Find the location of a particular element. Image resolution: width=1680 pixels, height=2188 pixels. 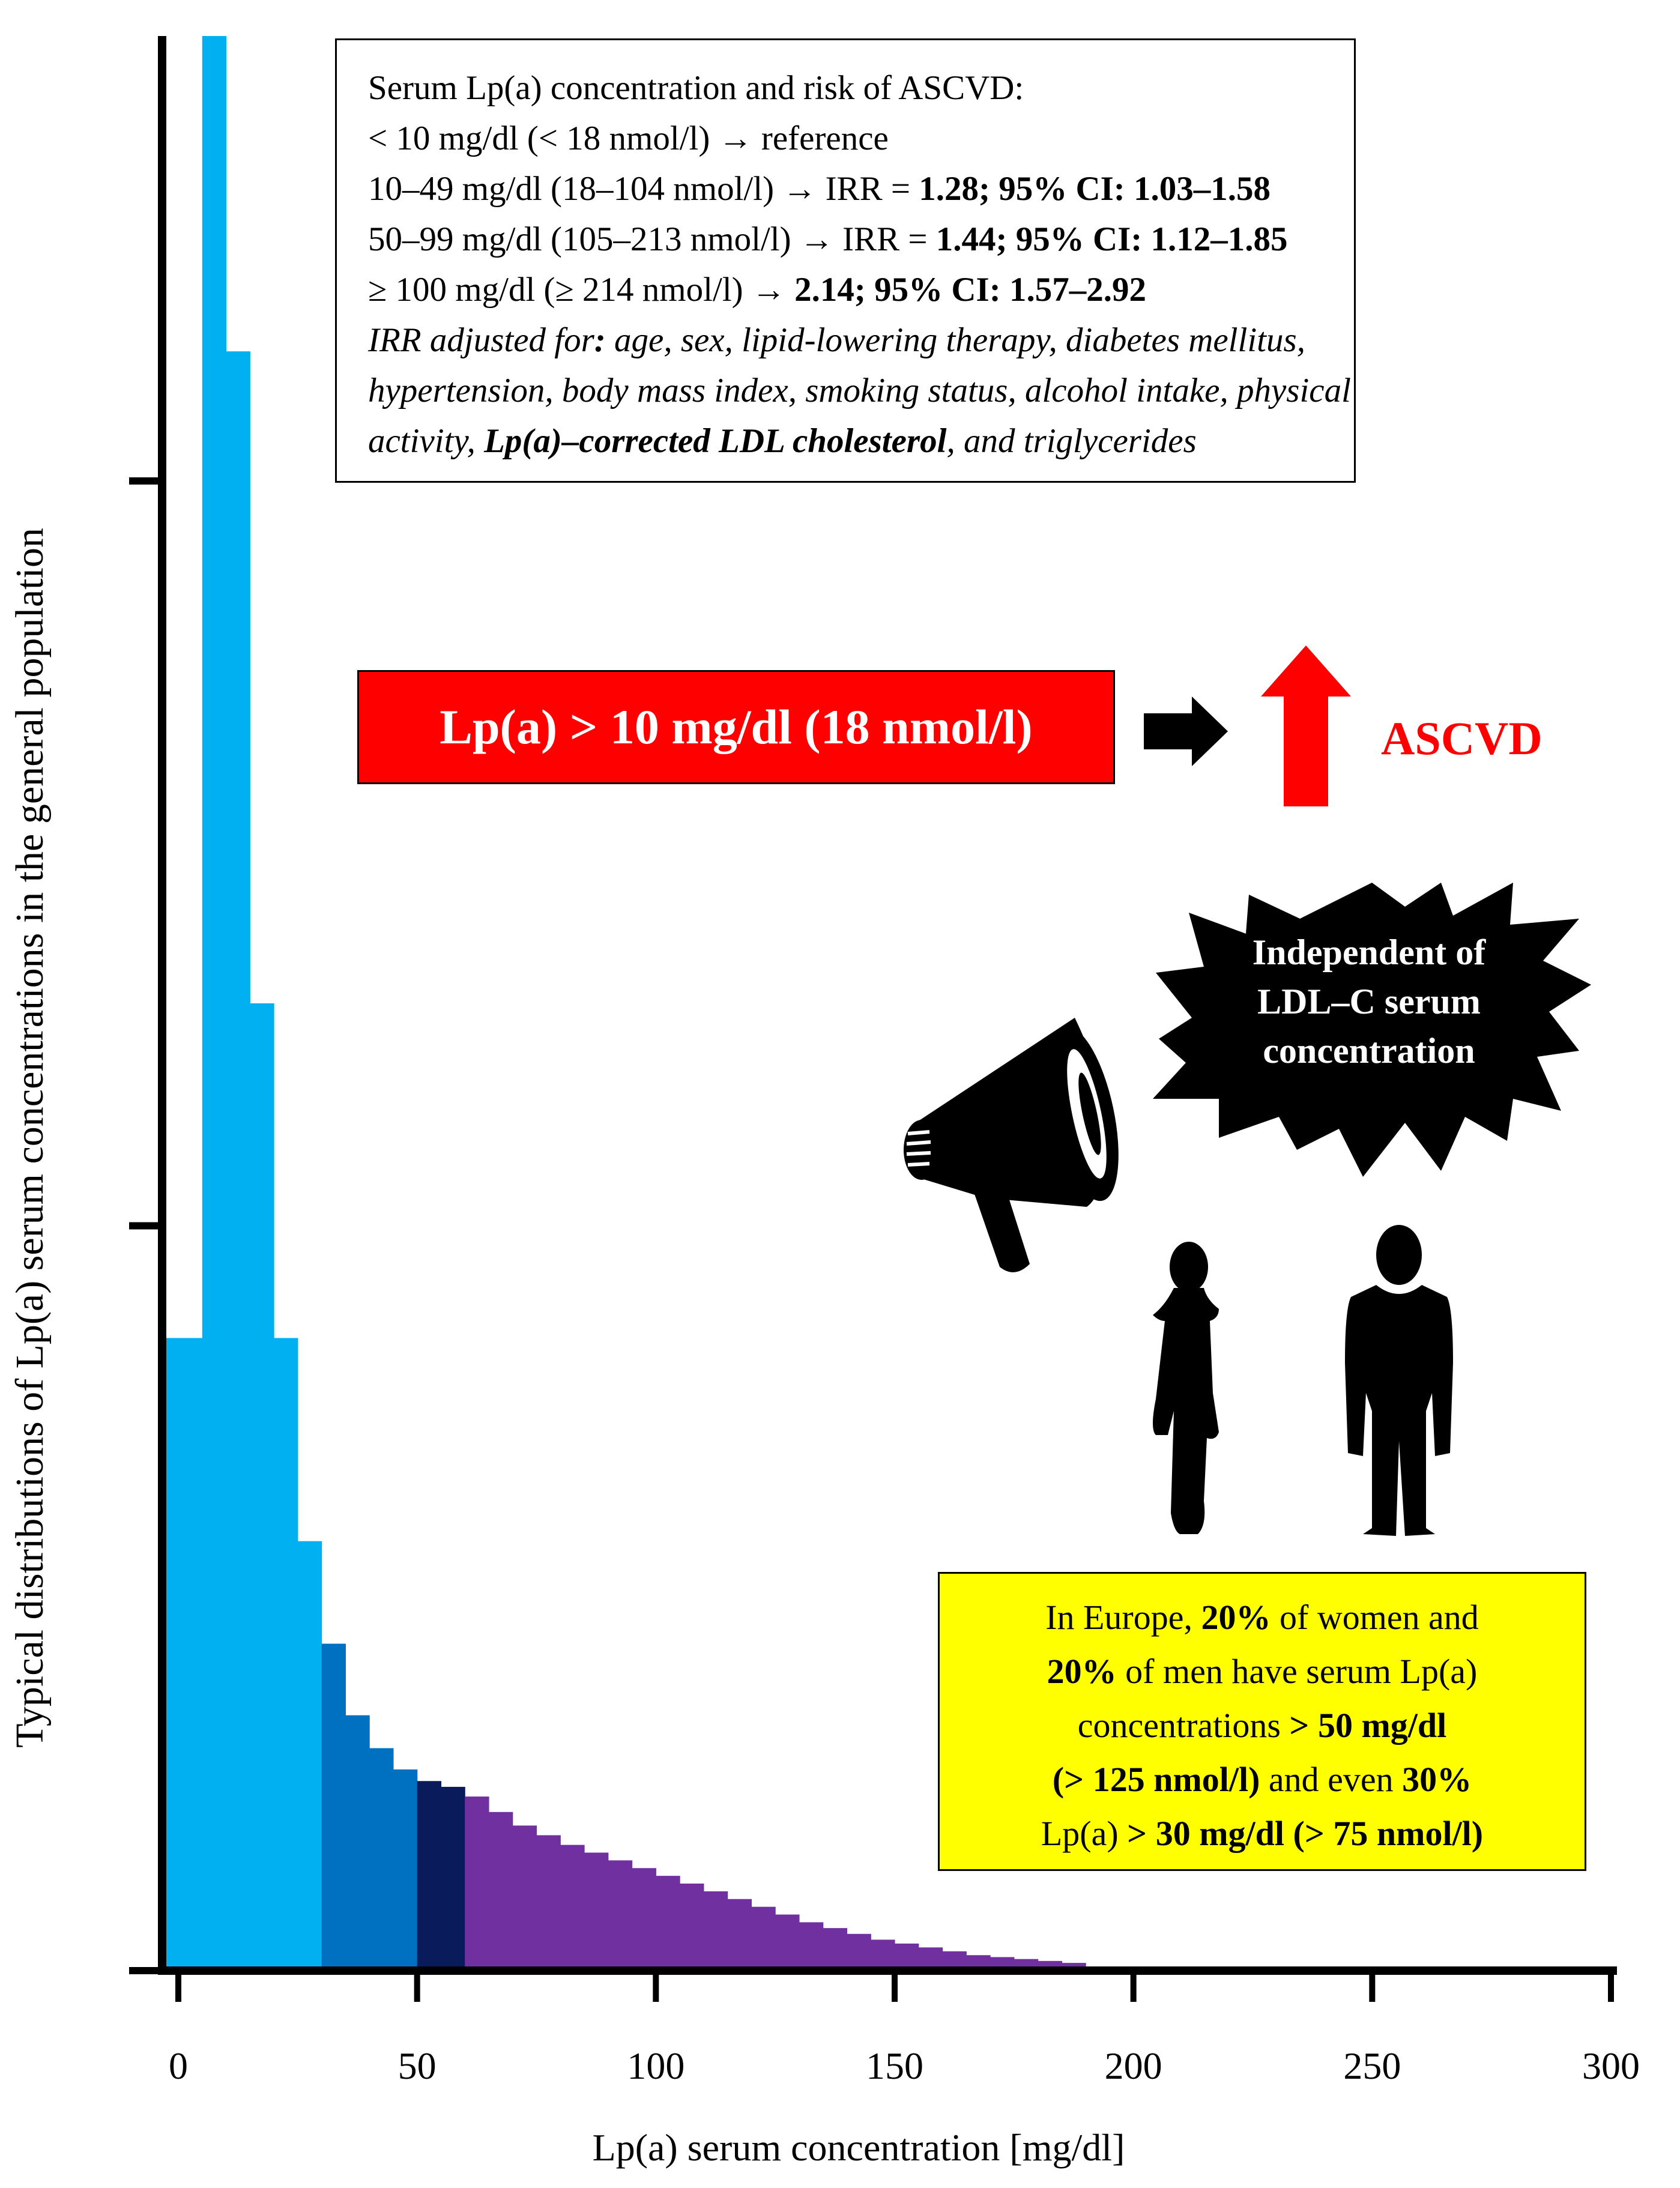

x-tick-label: 100 is located at coordinates (655, 2065).